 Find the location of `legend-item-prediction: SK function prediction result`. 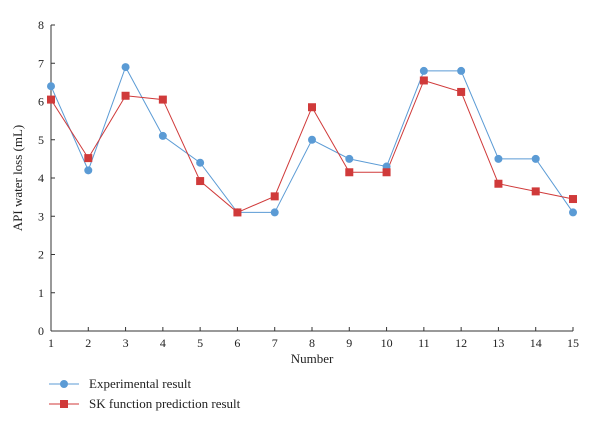

legend-item-prediction: SK function prediction result is located at coordinates (145, 403).